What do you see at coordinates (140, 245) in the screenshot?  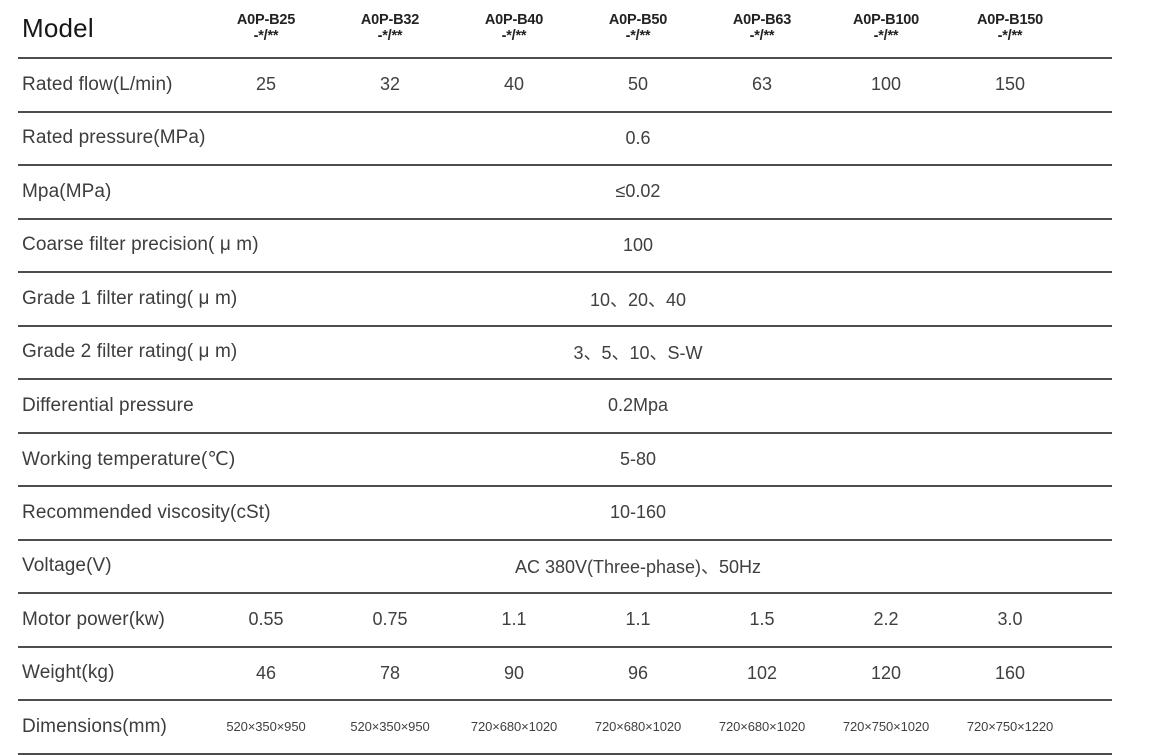 I see `row-label: Coarse filter precision( μ m)` at bounding box center [140, 245].